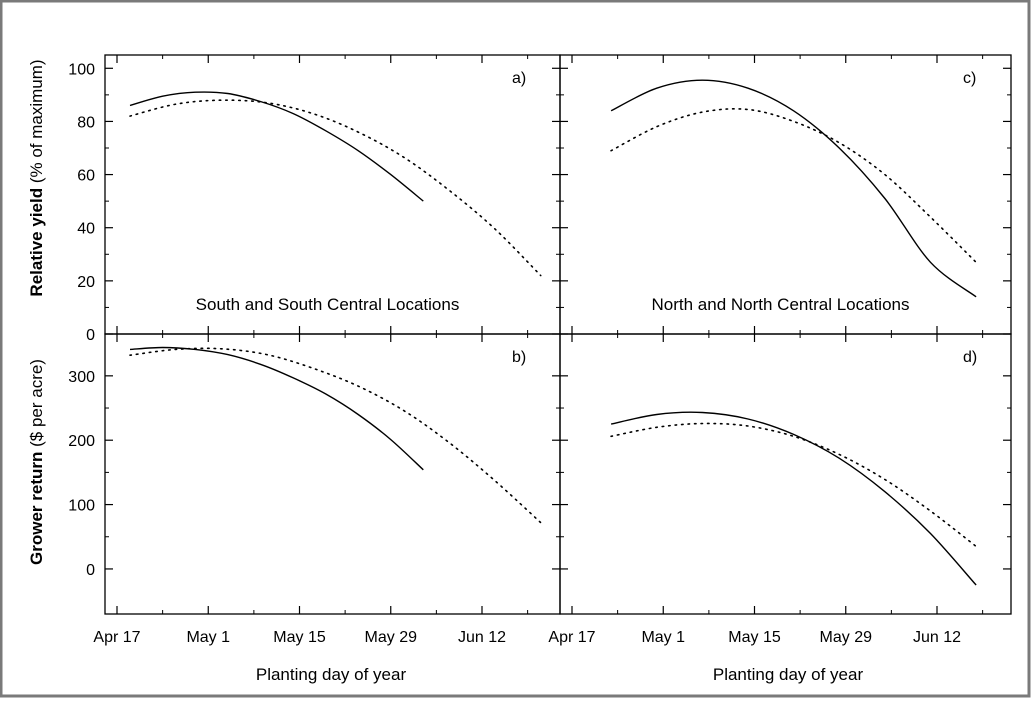  Describe the element at coordinates (86, 229) in the screenshot. I see `panel-a-ytick-label: 40` at that location.